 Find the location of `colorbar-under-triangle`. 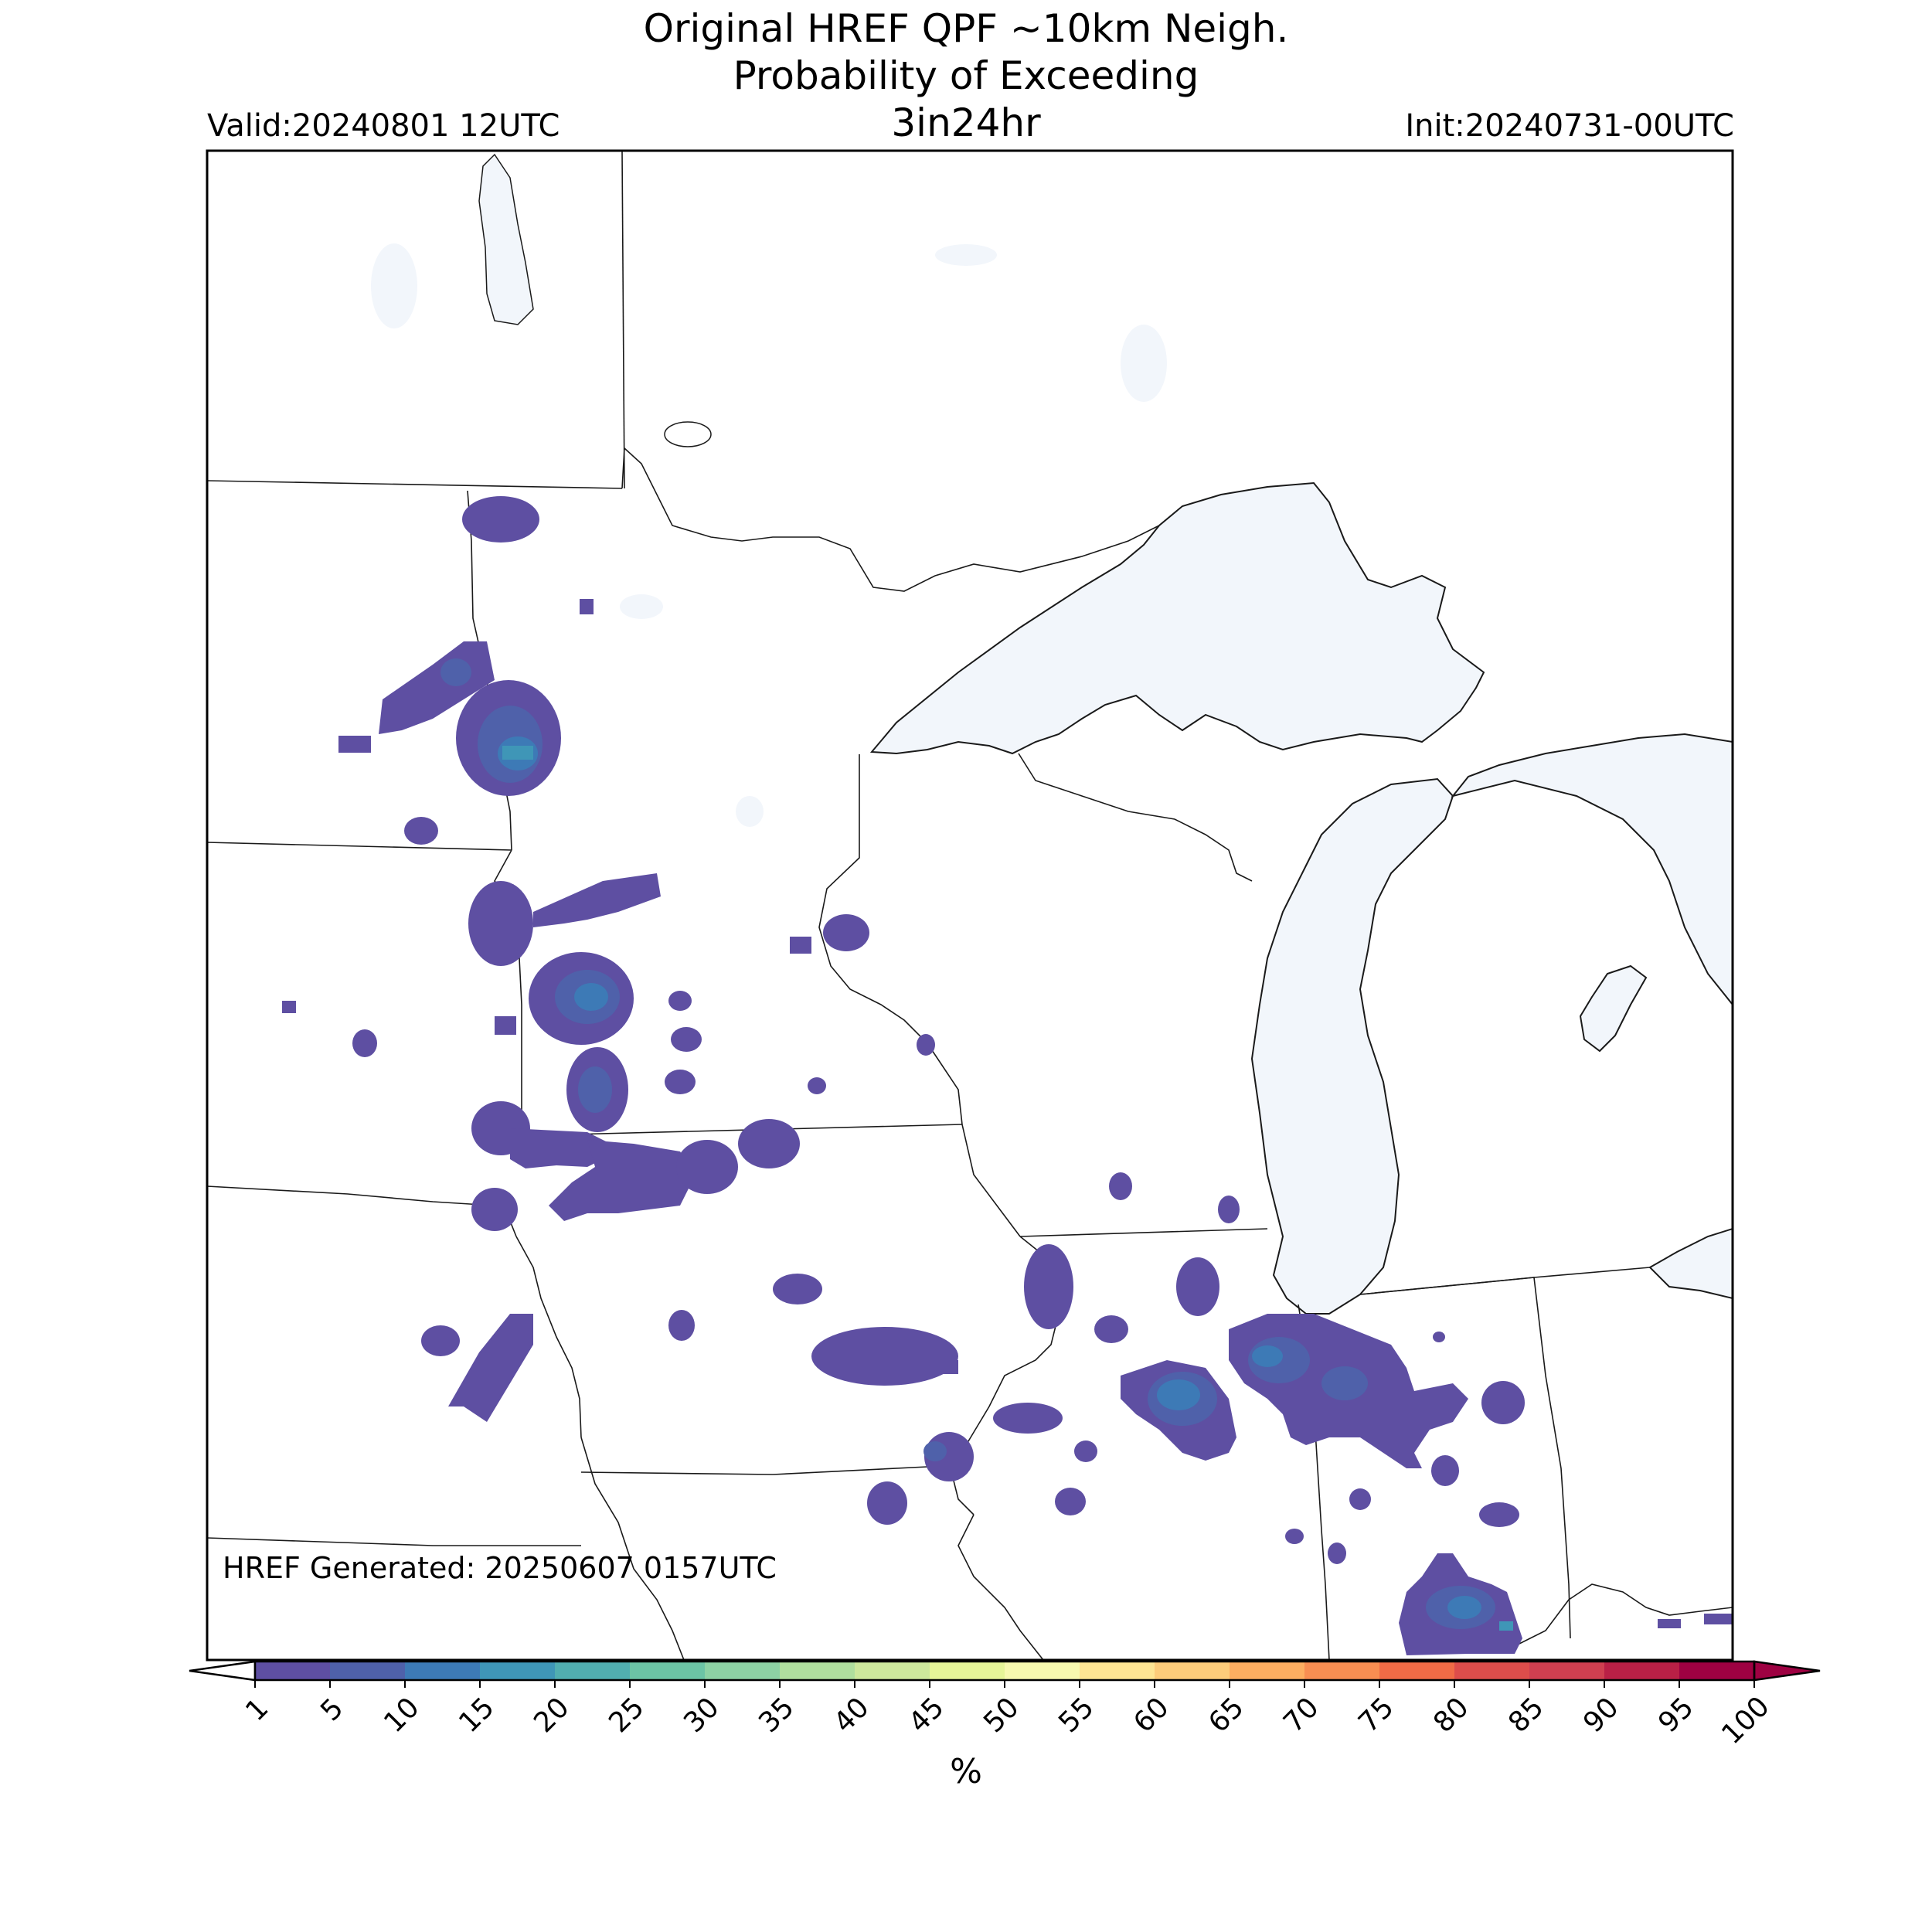

colorbar-under-triangle is located at coordinates (223, 1671).